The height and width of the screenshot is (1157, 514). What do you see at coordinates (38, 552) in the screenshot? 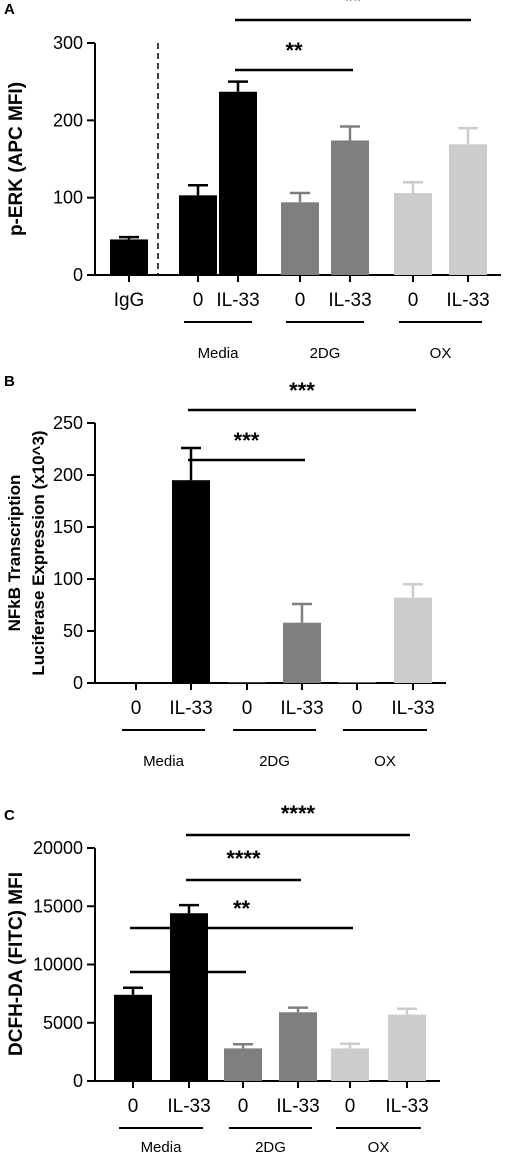
I see `y-axis-label-line2: Luciferase Expression (x10^3)` at bounding box center [38, 552].